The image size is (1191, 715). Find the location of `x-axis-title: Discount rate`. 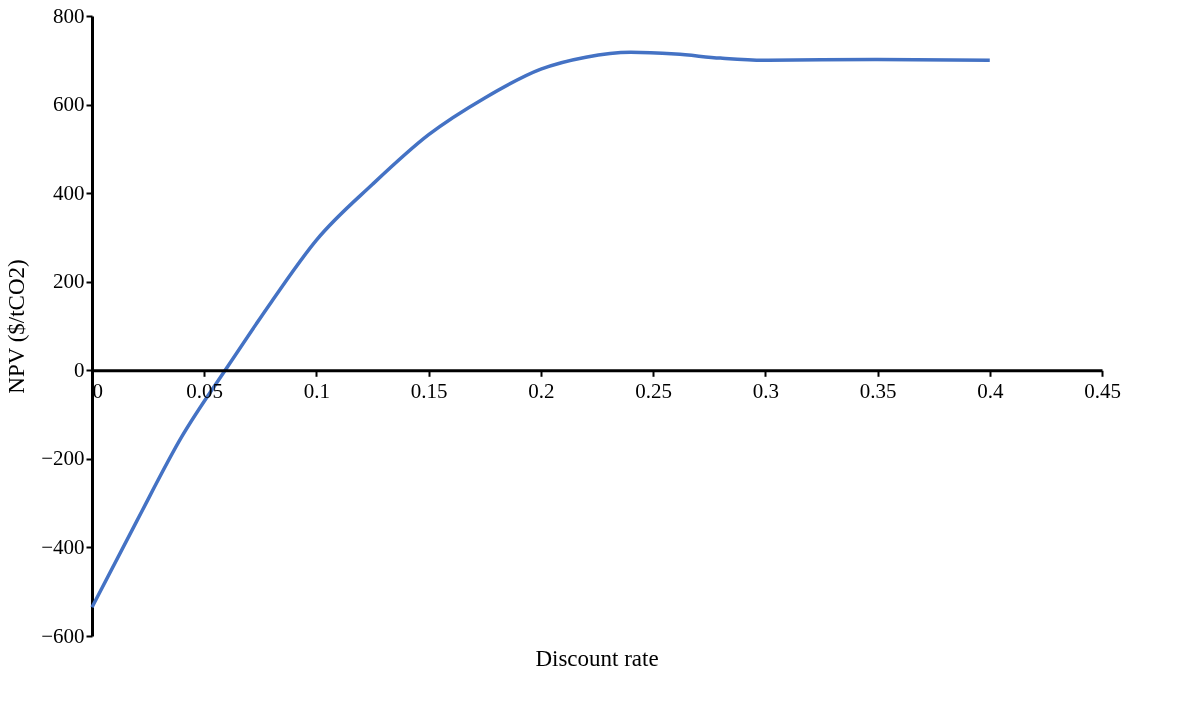

x-axis-title: Discount rate is located at coordinates (597, 658).